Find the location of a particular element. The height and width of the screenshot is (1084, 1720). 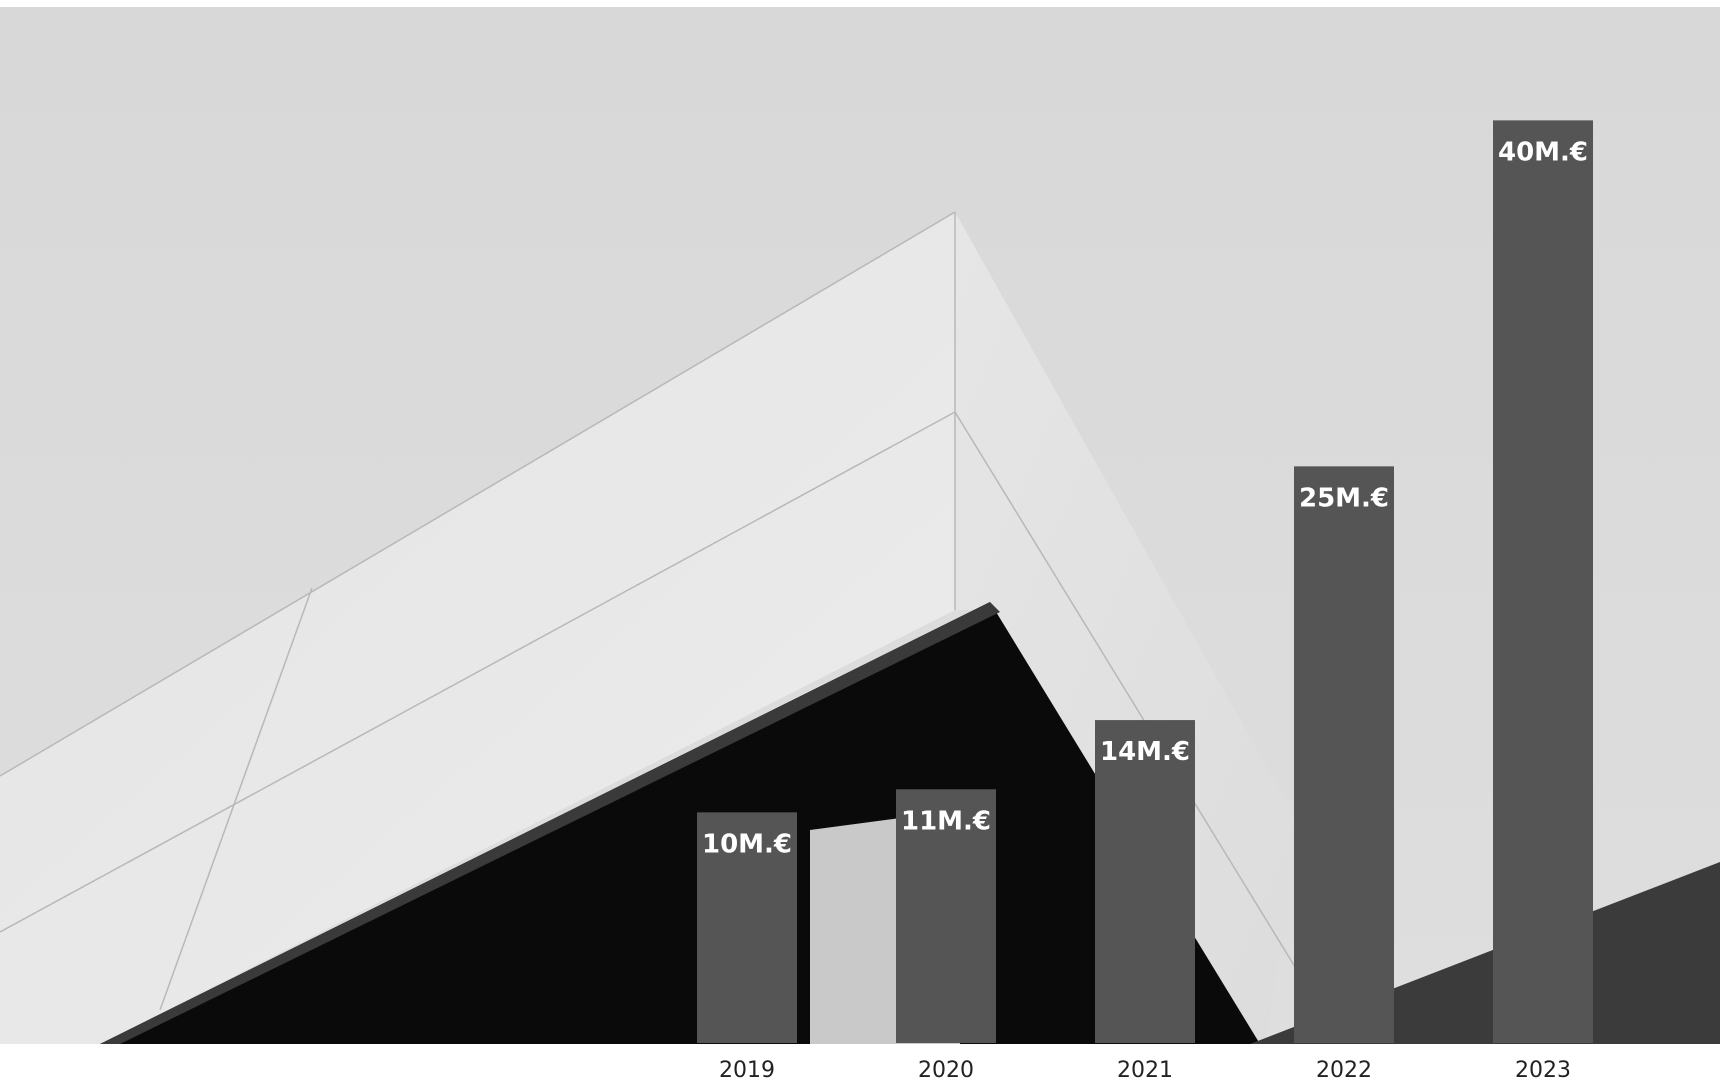

bar-2021 is located at coordinates (1145, 881).